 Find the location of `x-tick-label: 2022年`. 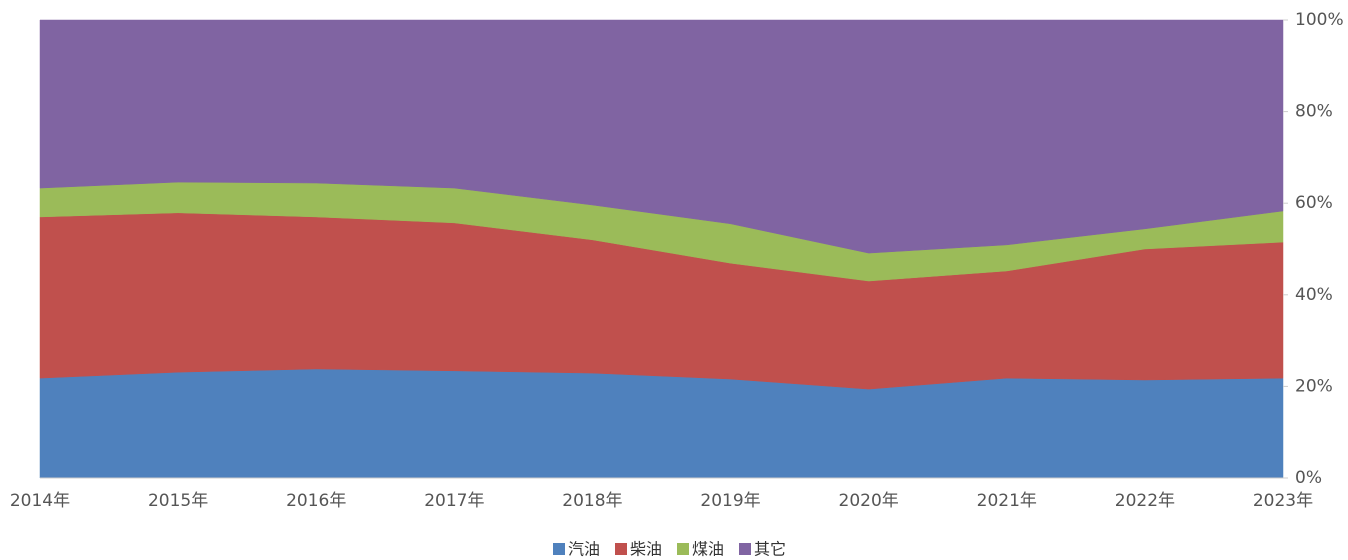

x-tick-label: 2022年 is located at coordinates (1145, 501).